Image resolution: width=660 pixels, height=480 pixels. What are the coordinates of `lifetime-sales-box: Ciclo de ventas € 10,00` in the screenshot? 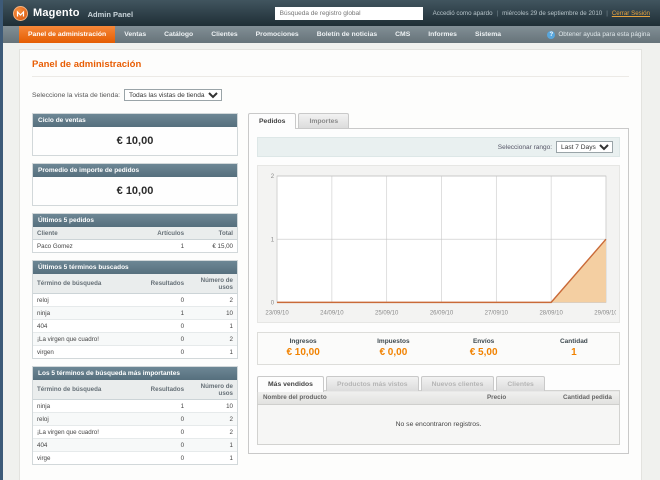 It's located at (135, 134).